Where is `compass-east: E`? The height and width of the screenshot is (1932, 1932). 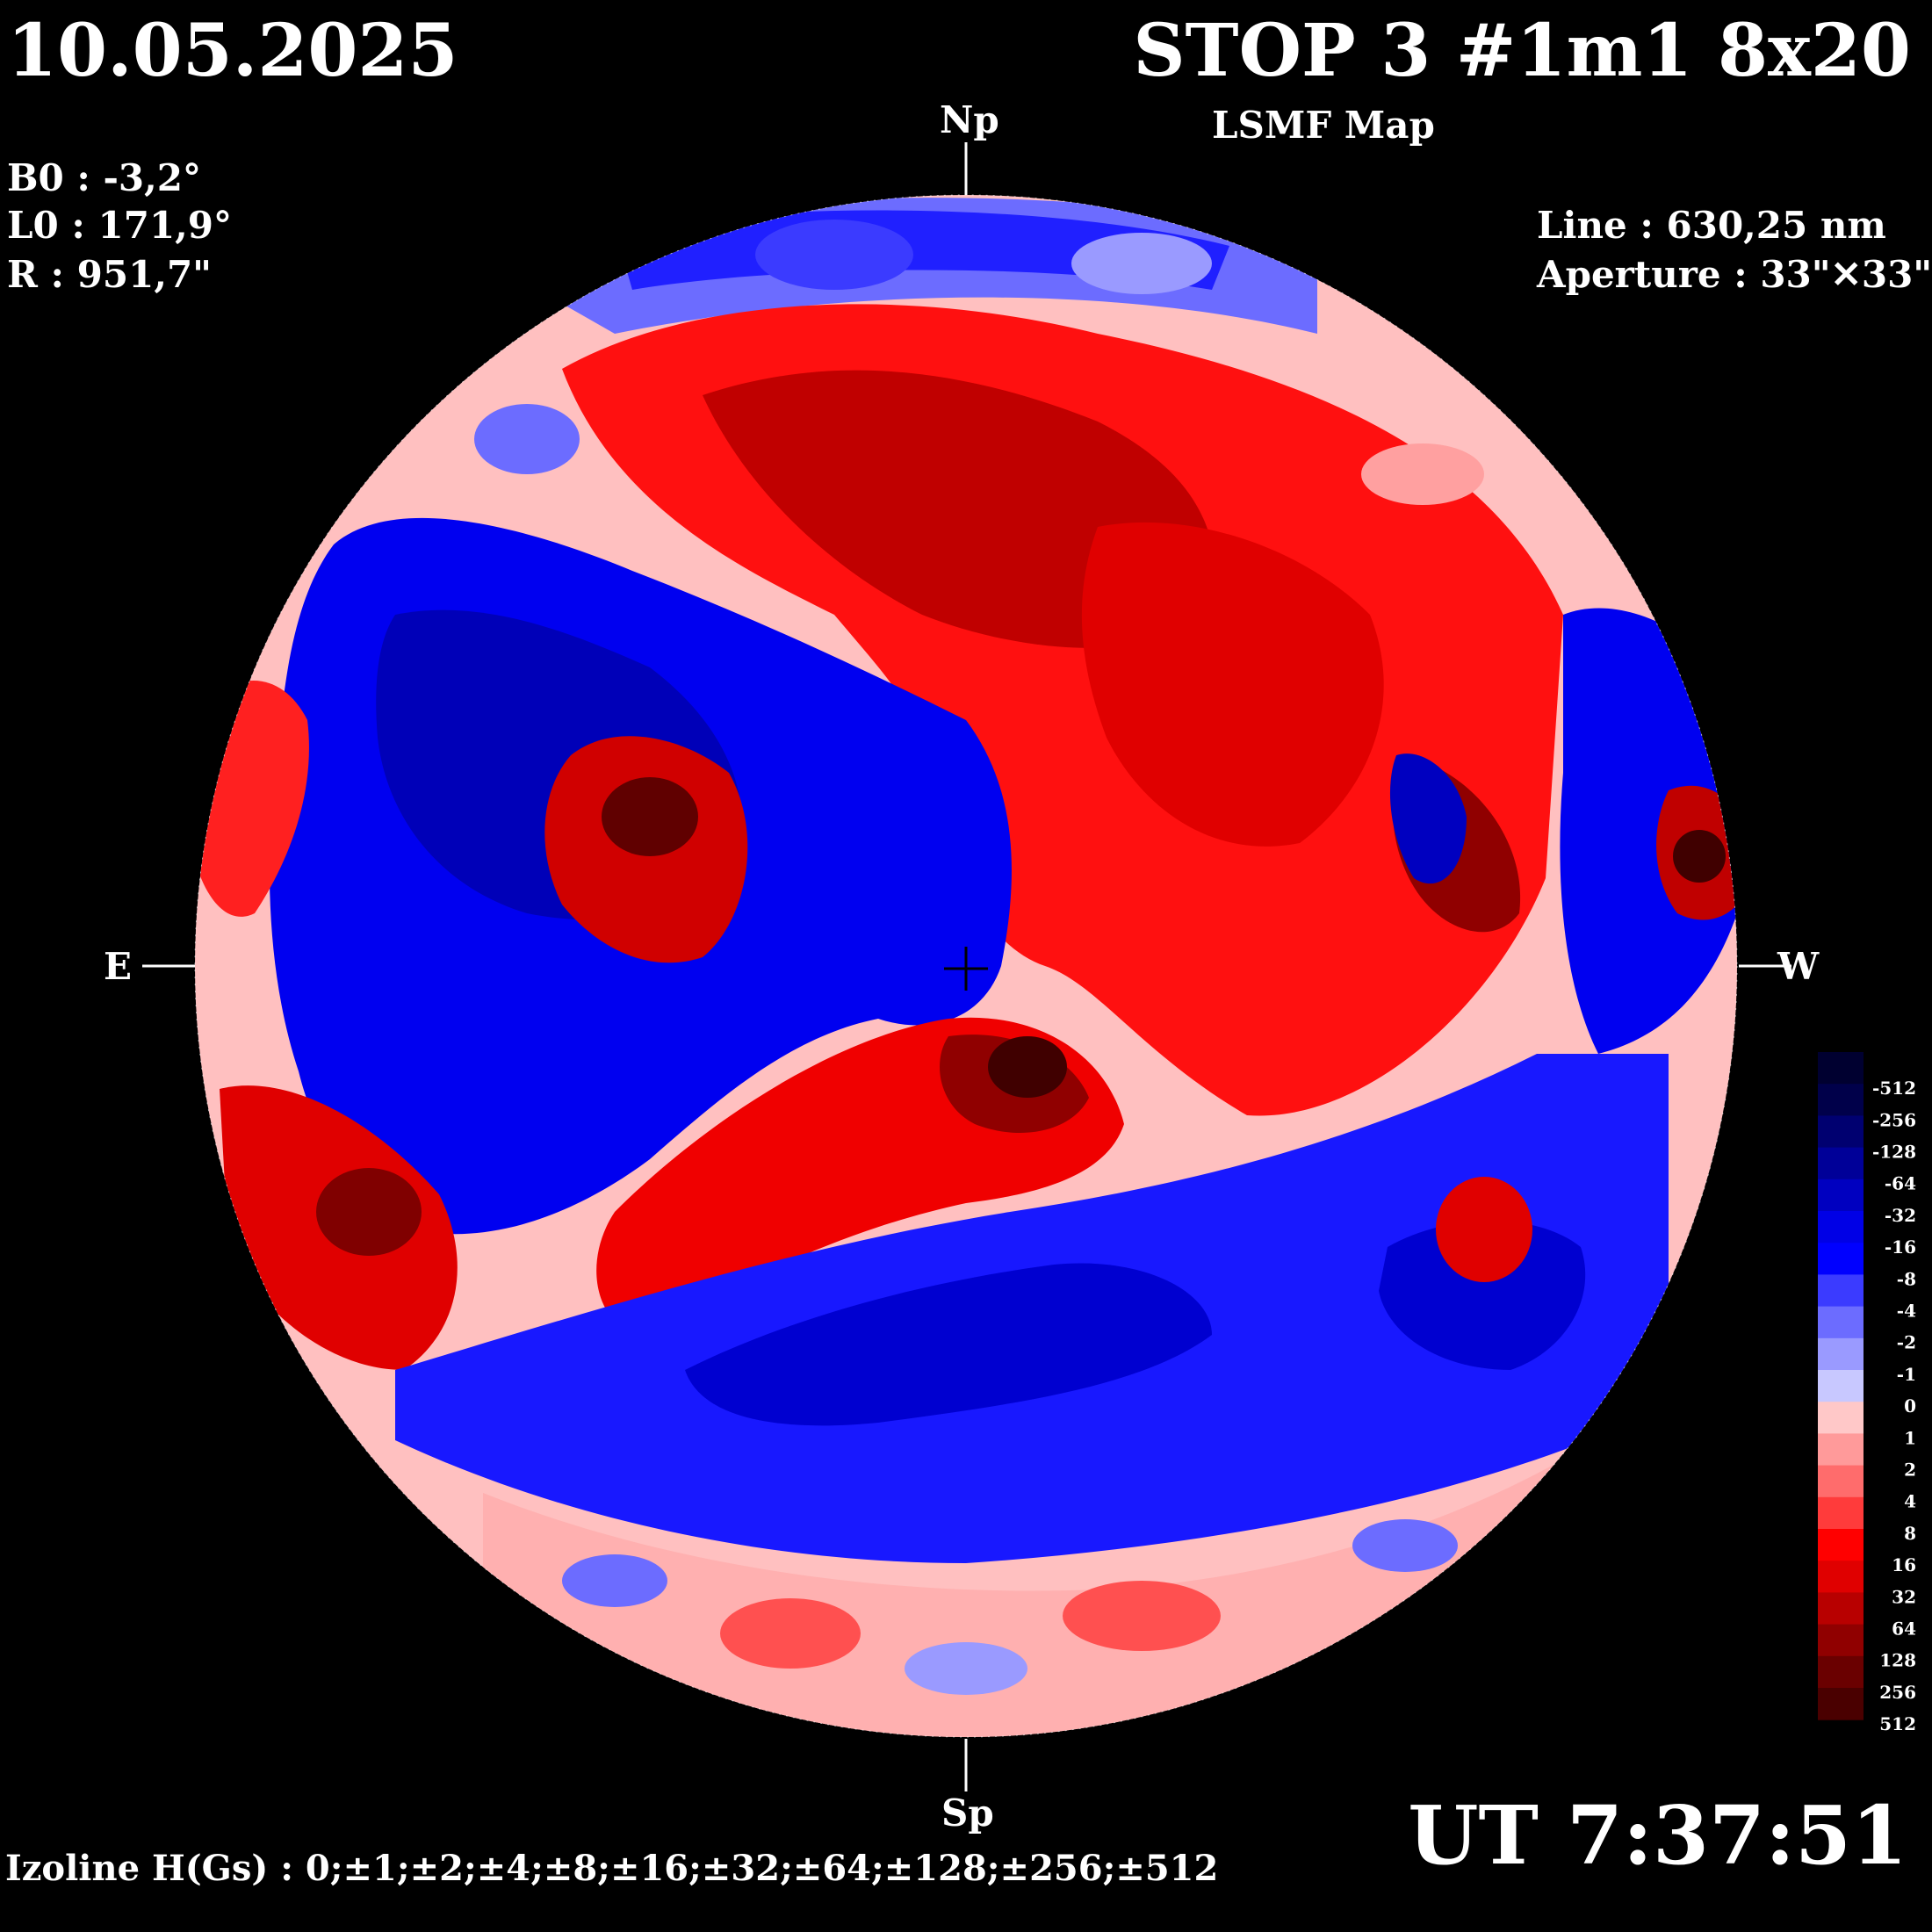 compass-east: E is located at coordinates (119, 967).